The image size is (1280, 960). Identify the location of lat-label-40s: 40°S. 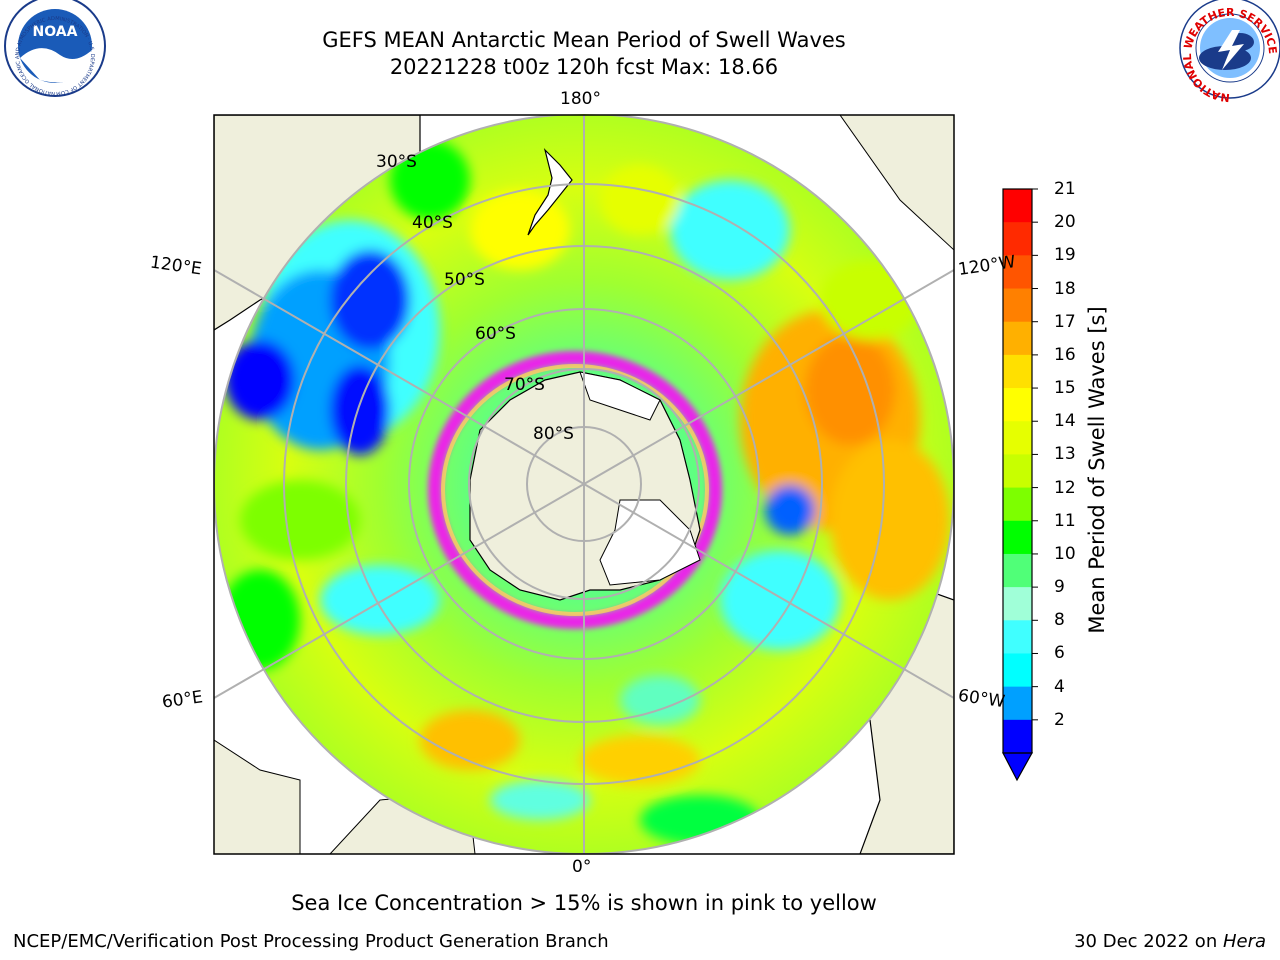
(432, 223).